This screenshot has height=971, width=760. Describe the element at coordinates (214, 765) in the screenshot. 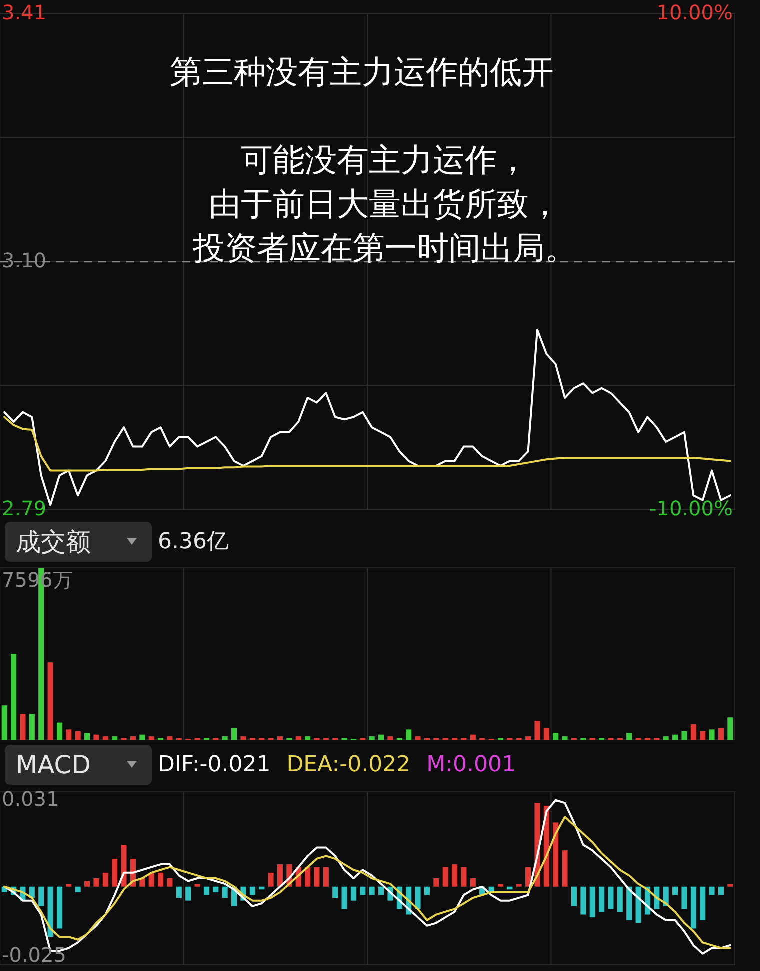

I see `text: DIF:-0.021` at that location.